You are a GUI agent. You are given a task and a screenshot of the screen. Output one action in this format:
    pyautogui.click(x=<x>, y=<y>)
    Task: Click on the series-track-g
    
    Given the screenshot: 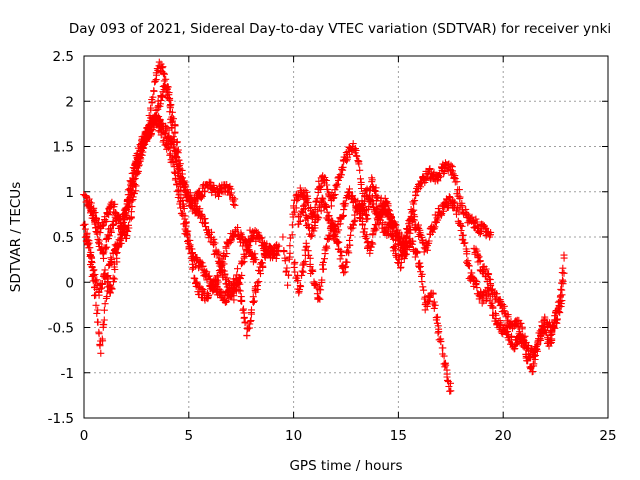 What is the action you would take?
    pyautogui.click(x=374, y=290)
    